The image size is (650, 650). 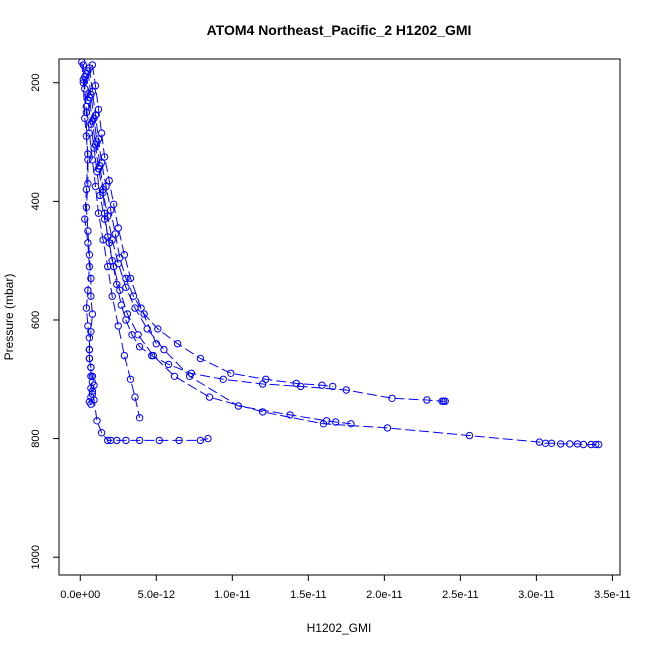 What do you see at coordinates (45, 321) in the screenshot?
I see `y-axis: 200 400 600 800 1000` at bounding box center [45, 321].